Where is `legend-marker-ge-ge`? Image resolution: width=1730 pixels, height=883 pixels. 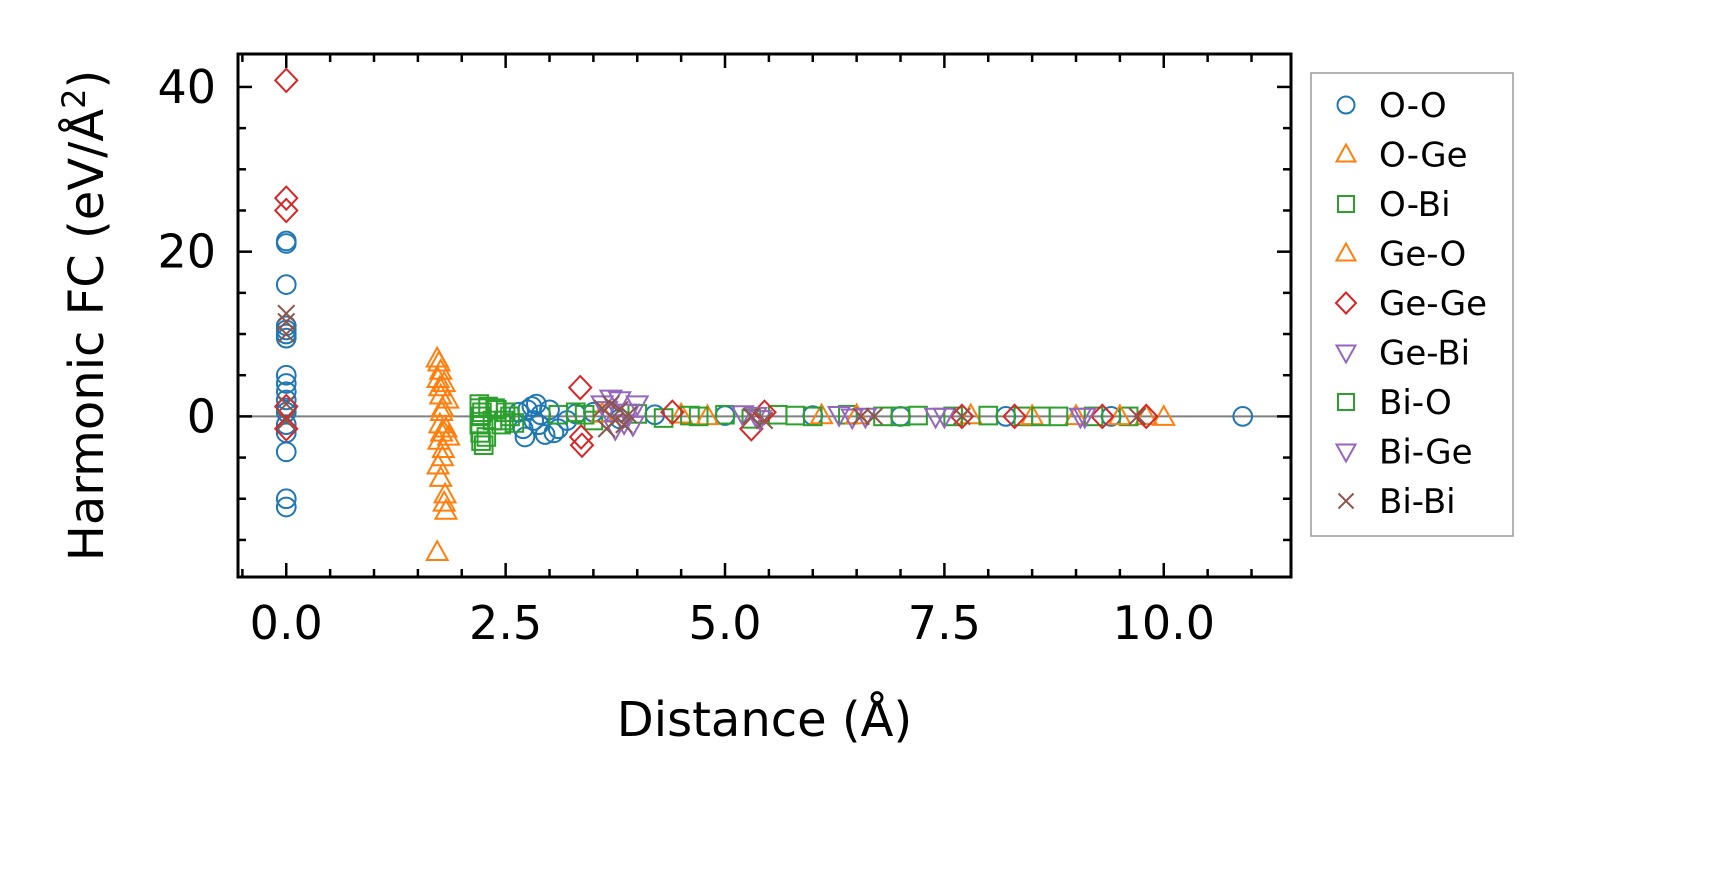 legend-marker-ge-ge is located at coordinates (1346, 303).